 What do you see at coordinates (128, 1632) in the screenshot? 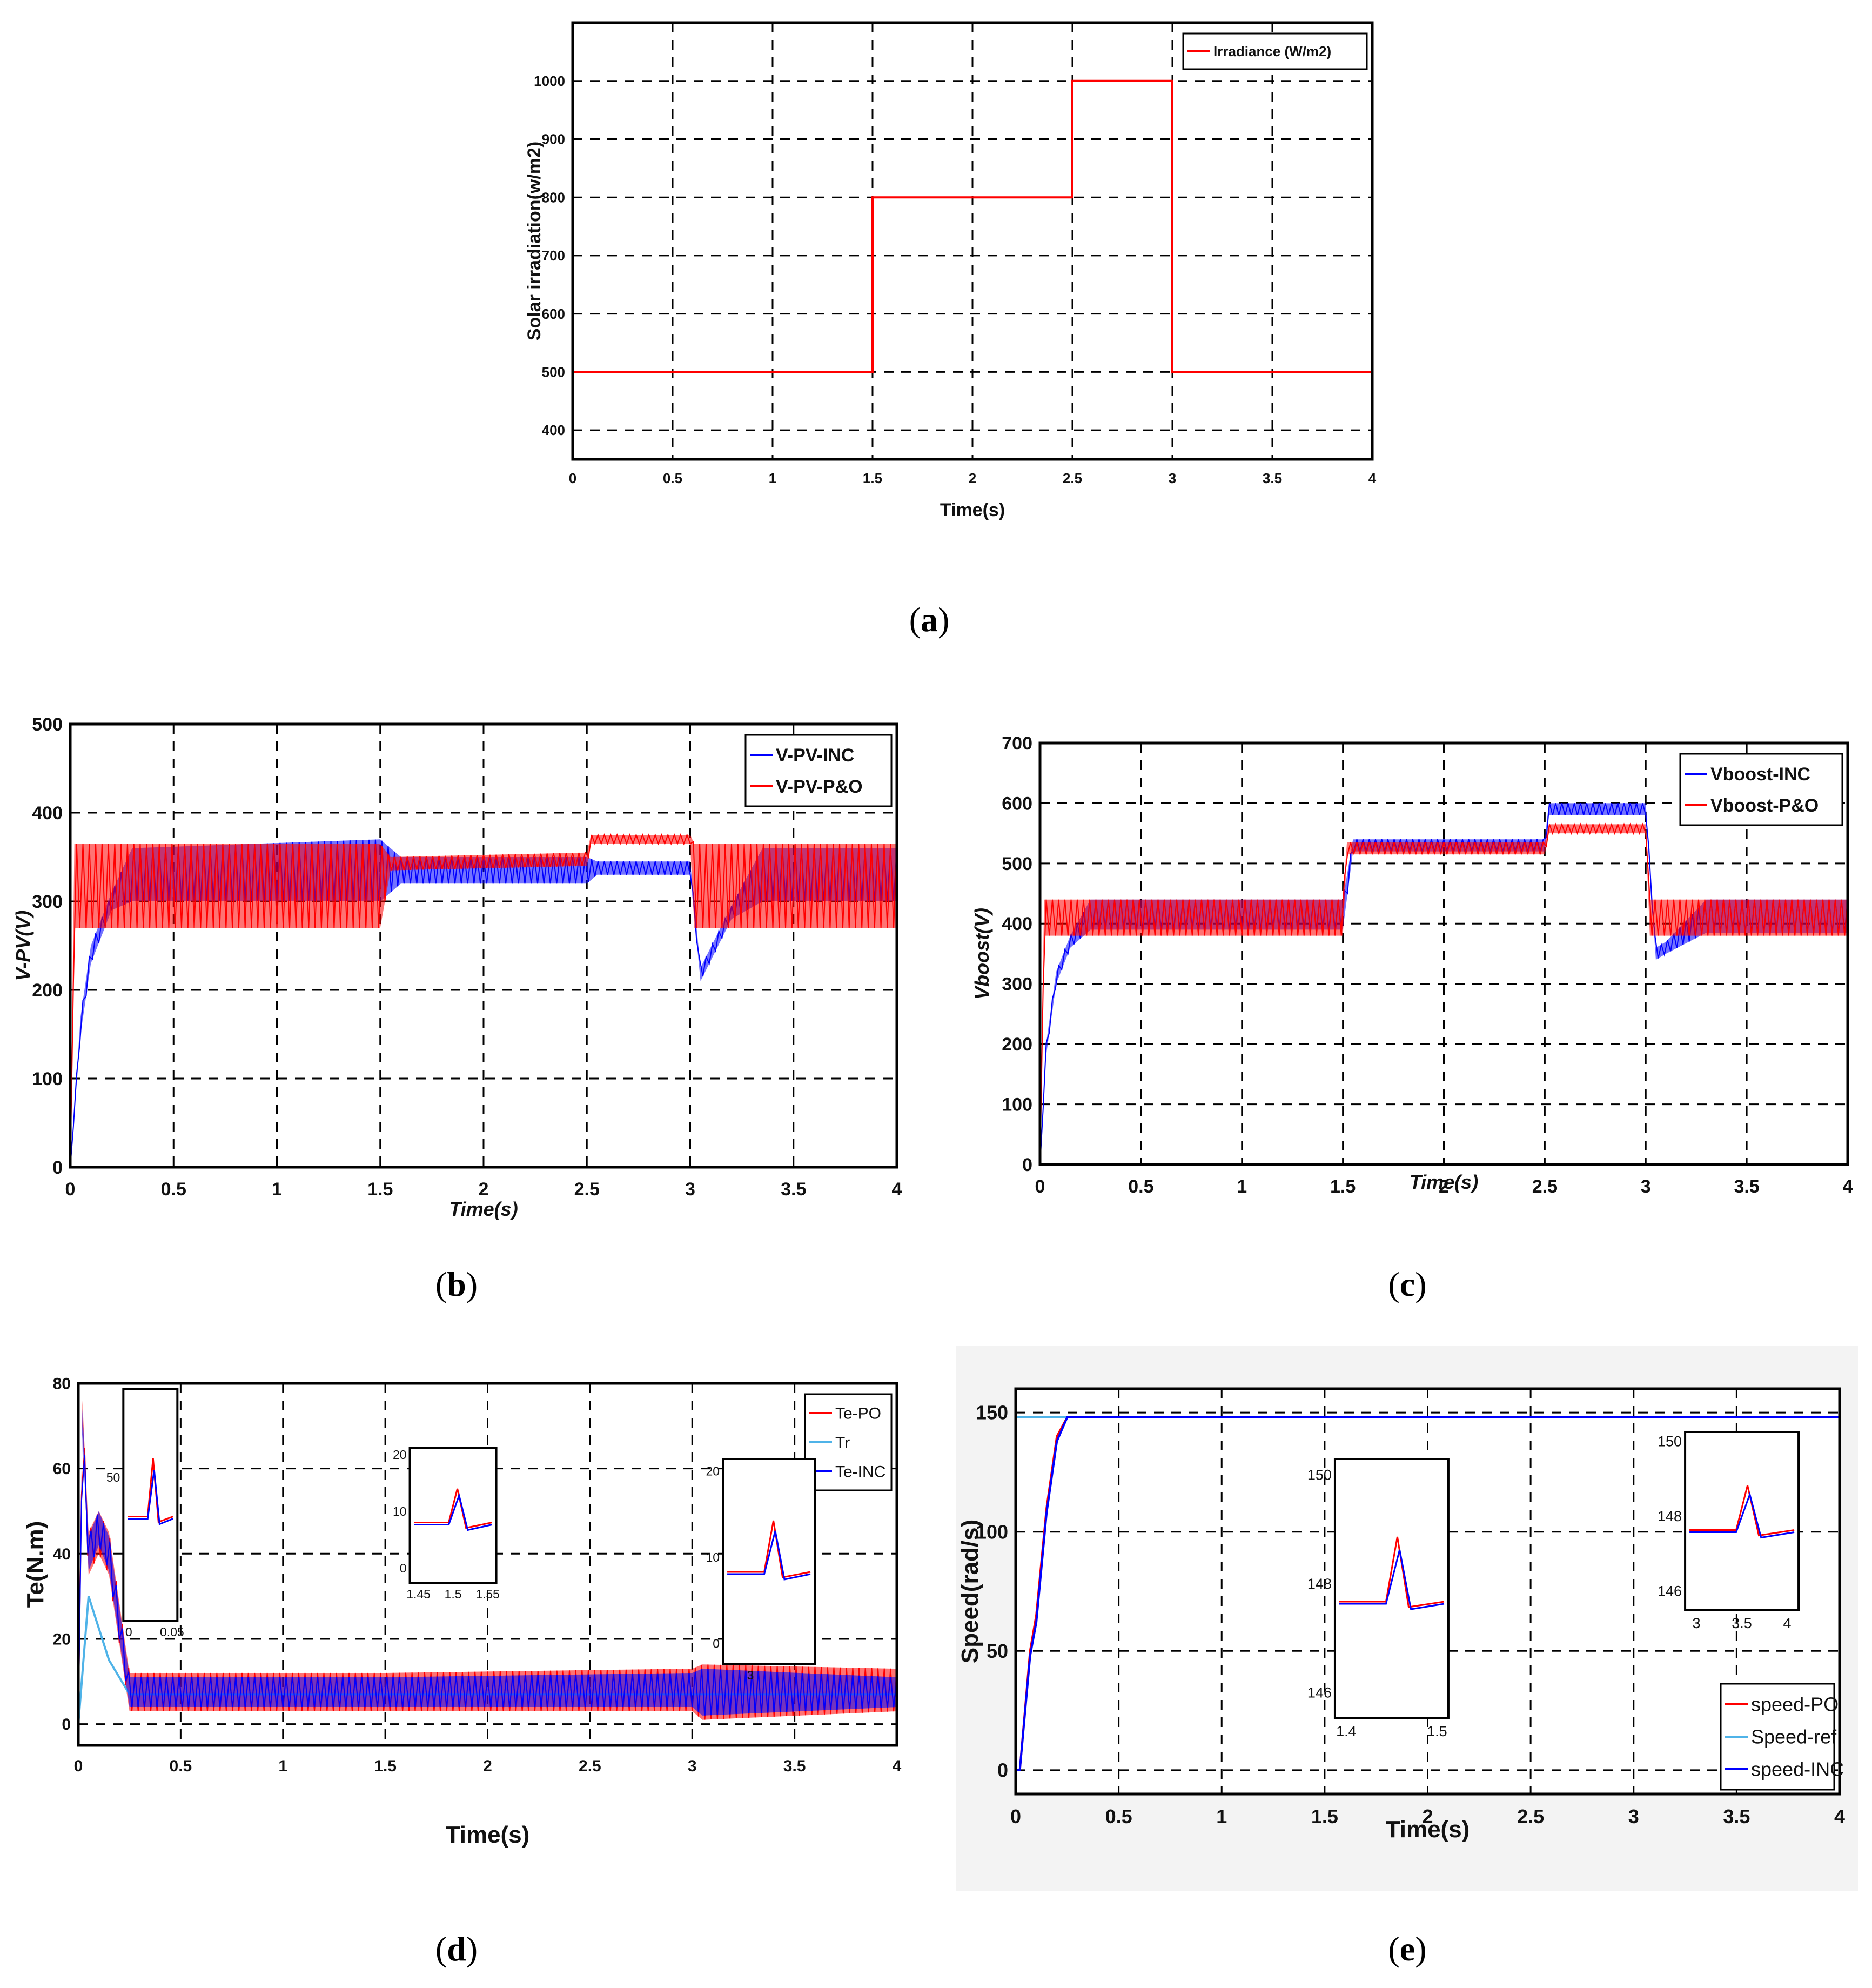
I see `inset-x-tick: 0` at bounding box center [128, 1632].